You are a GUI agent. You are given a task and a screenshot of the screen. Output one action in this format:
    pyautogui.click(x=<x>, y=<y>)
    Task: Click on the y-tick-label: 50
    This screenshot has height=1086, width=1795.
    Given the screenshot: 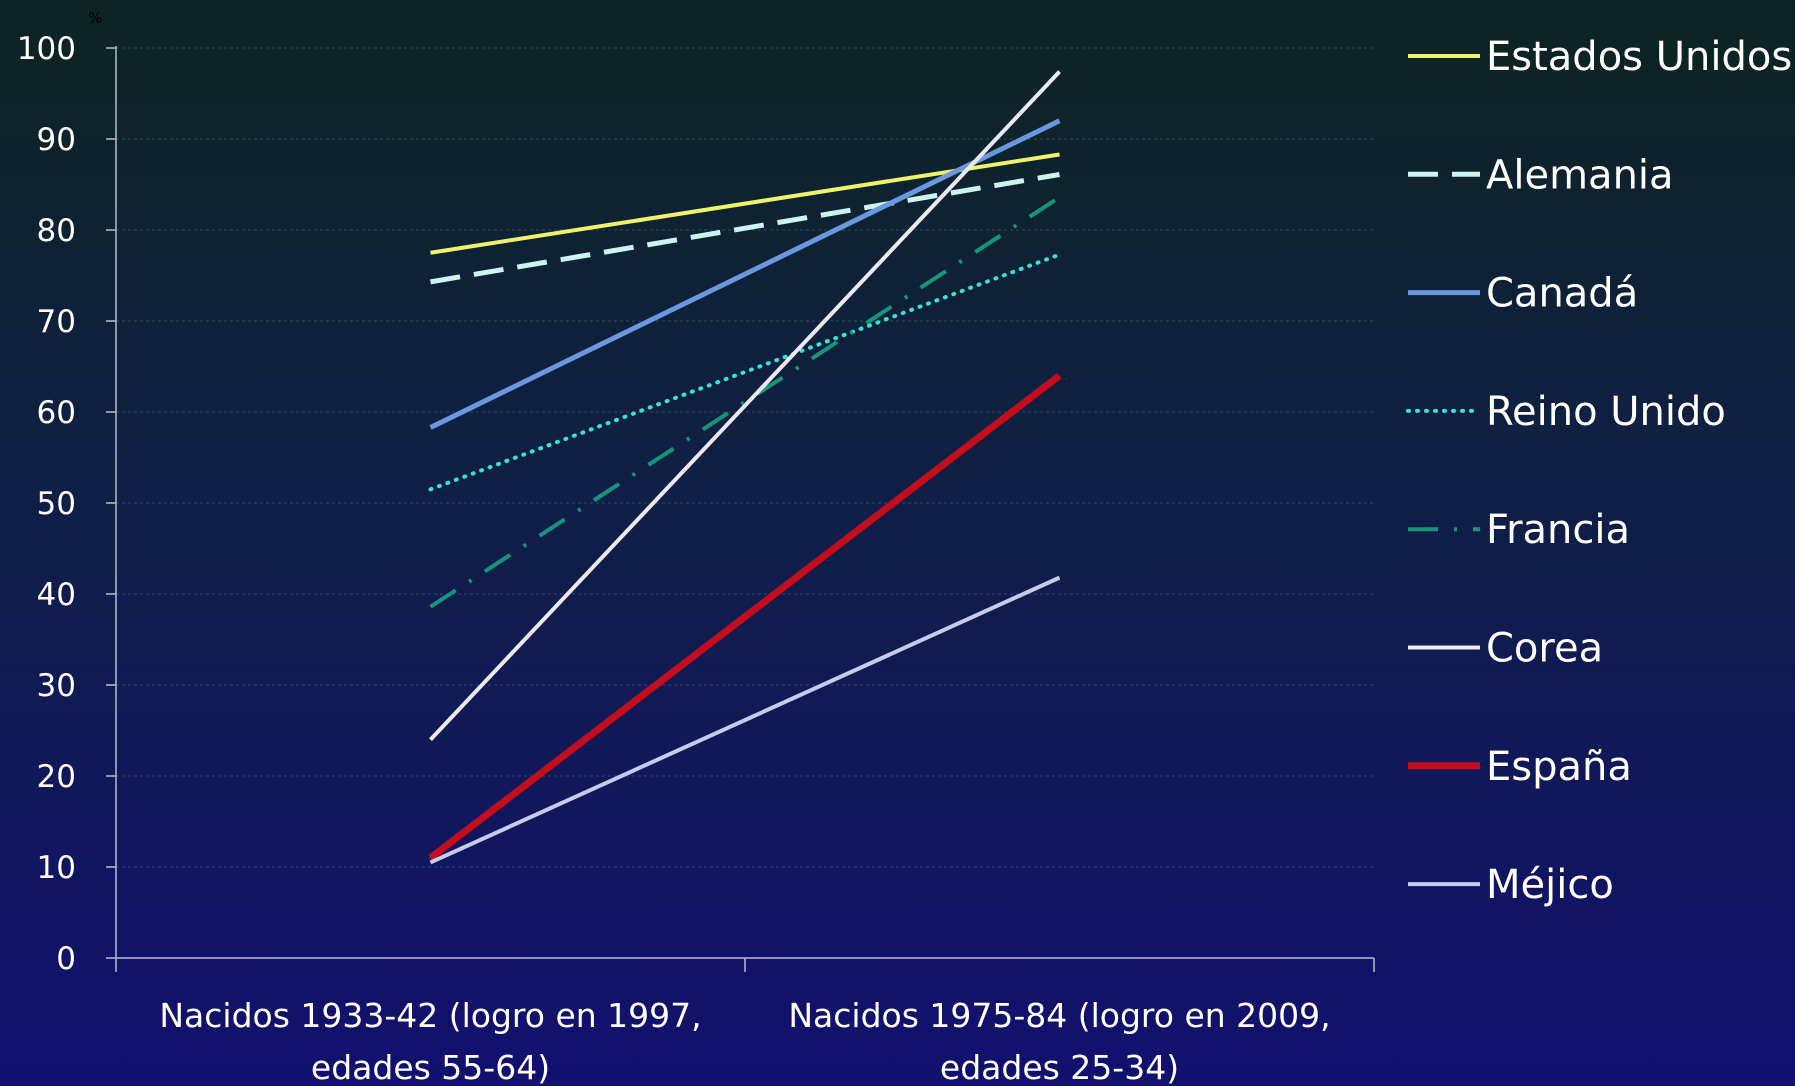 What is the action you would take?
    pyautogui.click(x=56, y=504)
    